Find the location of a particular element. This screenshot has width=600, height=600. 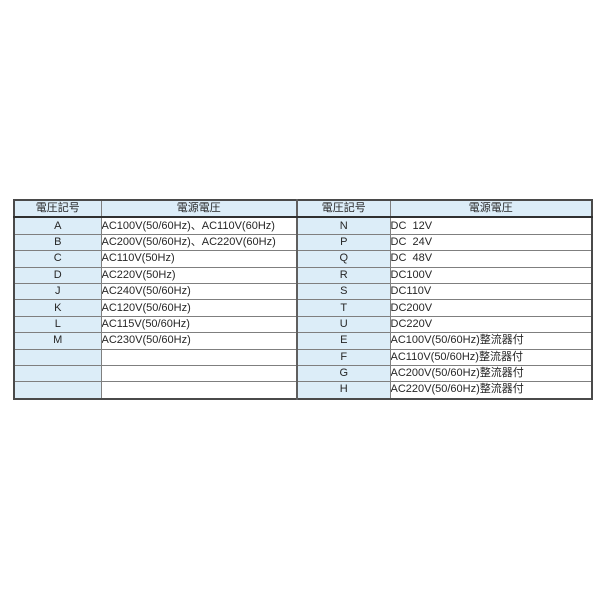

voltage-cell: DC 24V is located at coordinates (491, 242).